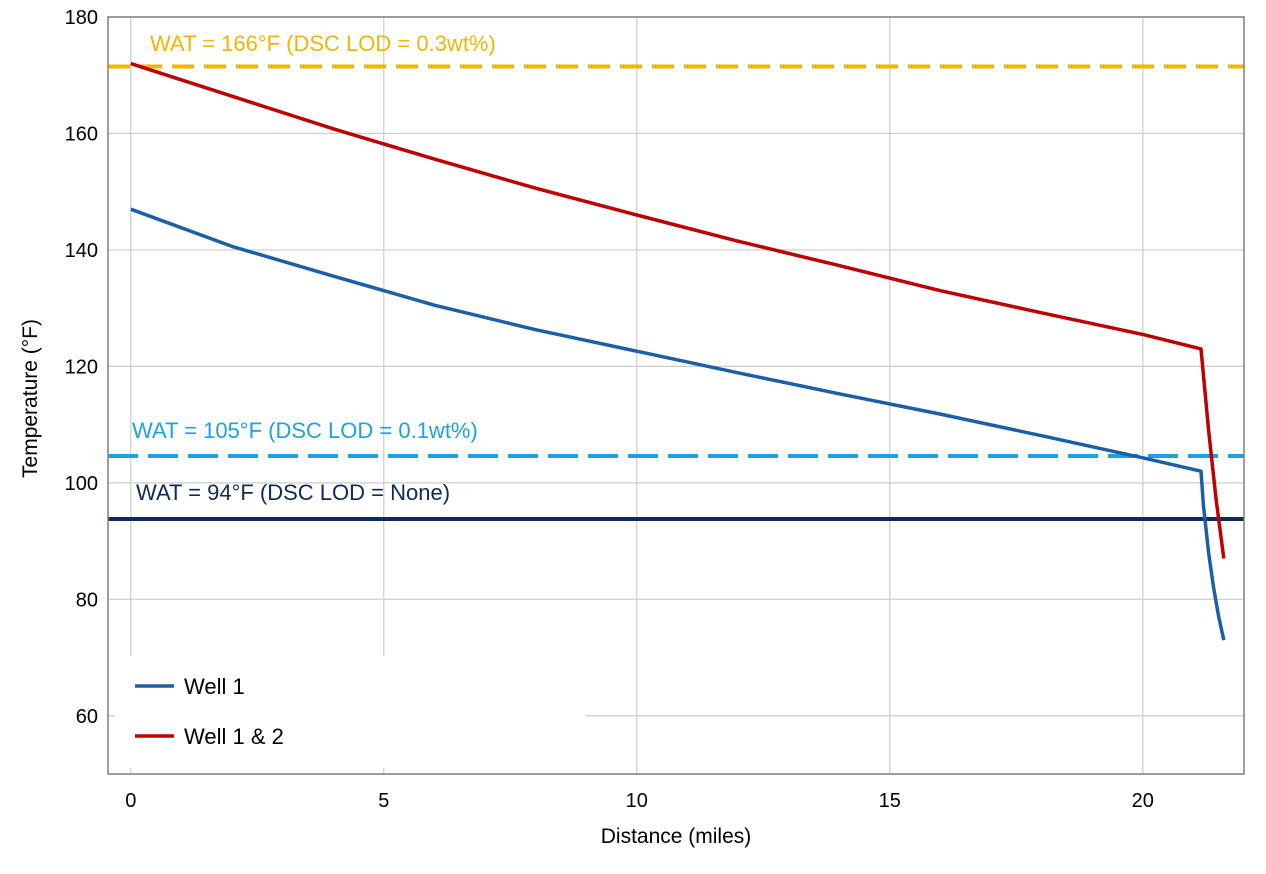 This screenshot has height=874, width=1266. What do you see at coordinates (293, 492) in the screenshot?
I see `reference-line-label: WAT = 94°F (DSC LOD = None)` at bounding box center [293, 492].